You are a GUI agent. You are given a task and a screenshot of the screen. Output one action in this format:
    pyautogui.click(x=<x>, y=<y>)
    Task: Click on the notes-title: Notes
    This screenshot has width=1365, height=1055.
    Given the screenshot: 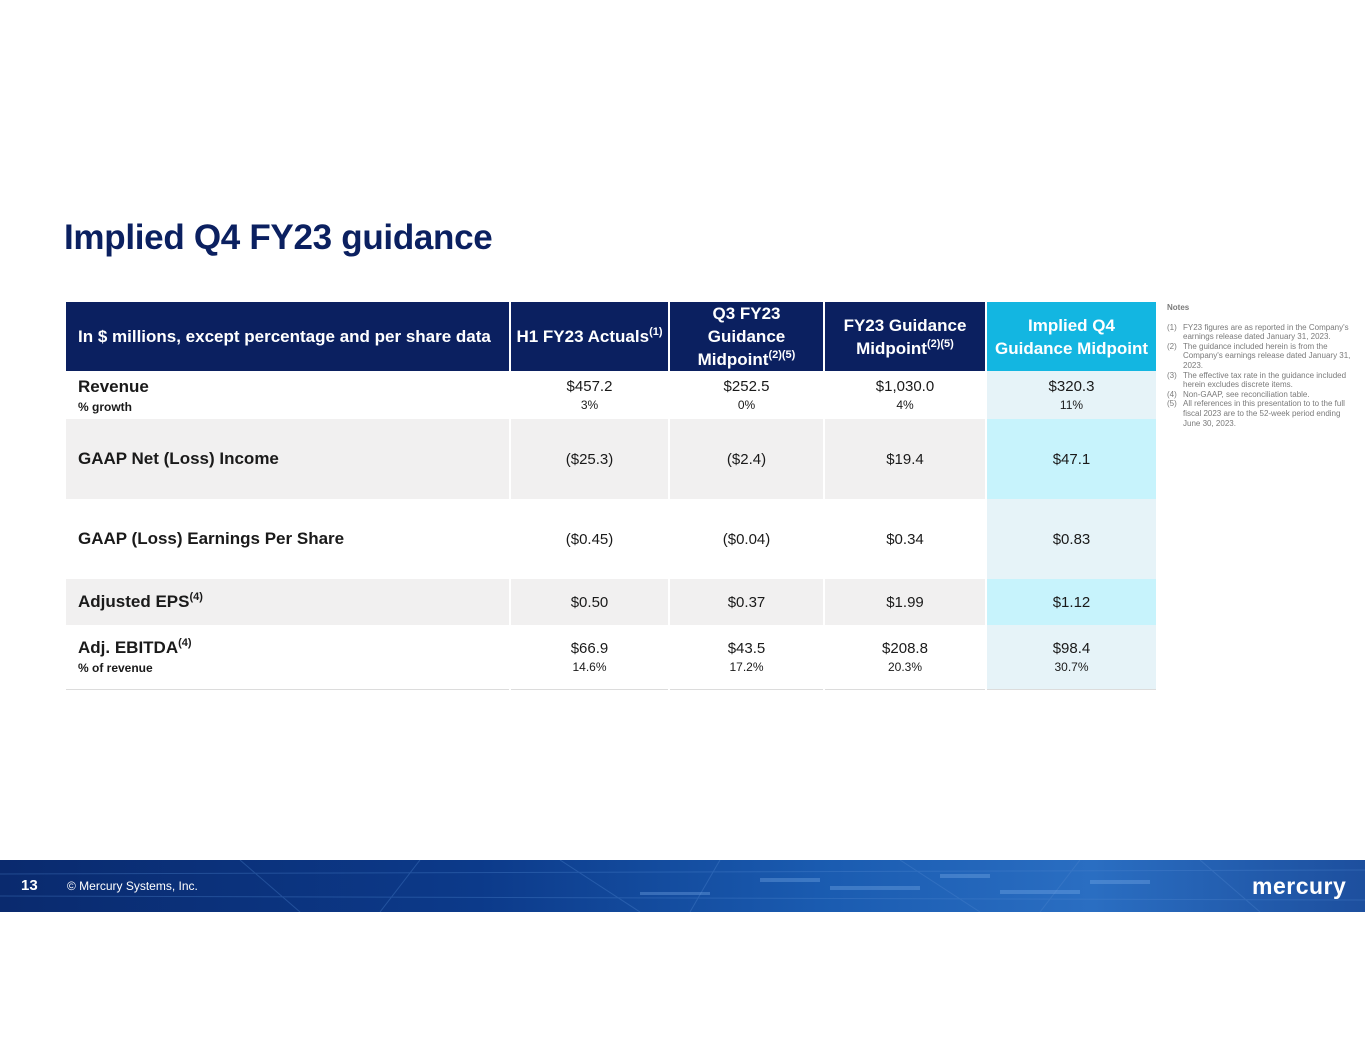 What is the action you would take?
    pyautogui.click(x=1178, y=307)
    